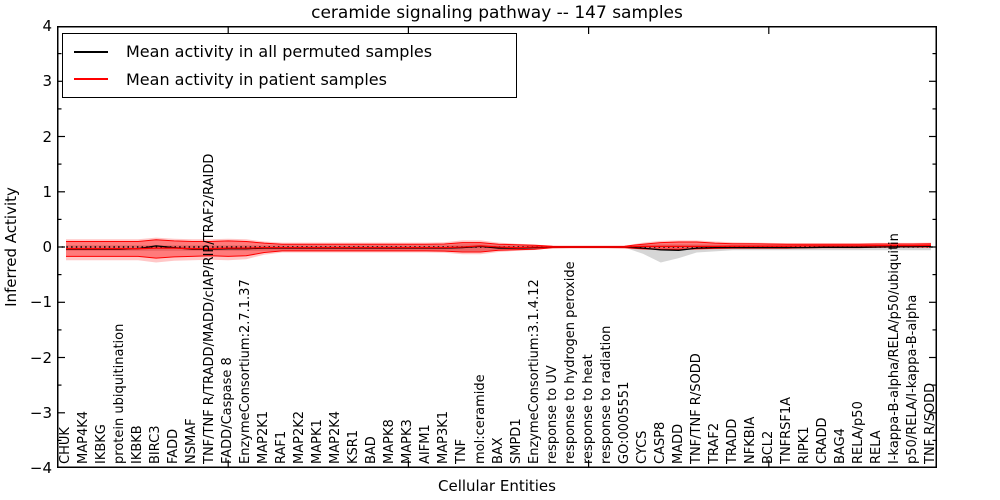 The width and height of the screenshot is (1000, 500). I want to click on x-category-label: KSR1, so click(354, 446).